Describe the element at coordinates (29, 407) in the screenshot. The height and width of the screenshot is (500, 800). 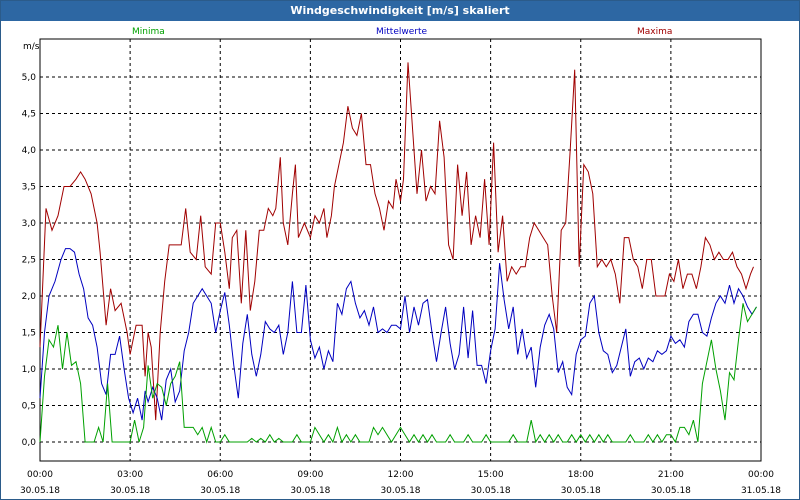
I see `y-tick-label: 0,5` at that location.